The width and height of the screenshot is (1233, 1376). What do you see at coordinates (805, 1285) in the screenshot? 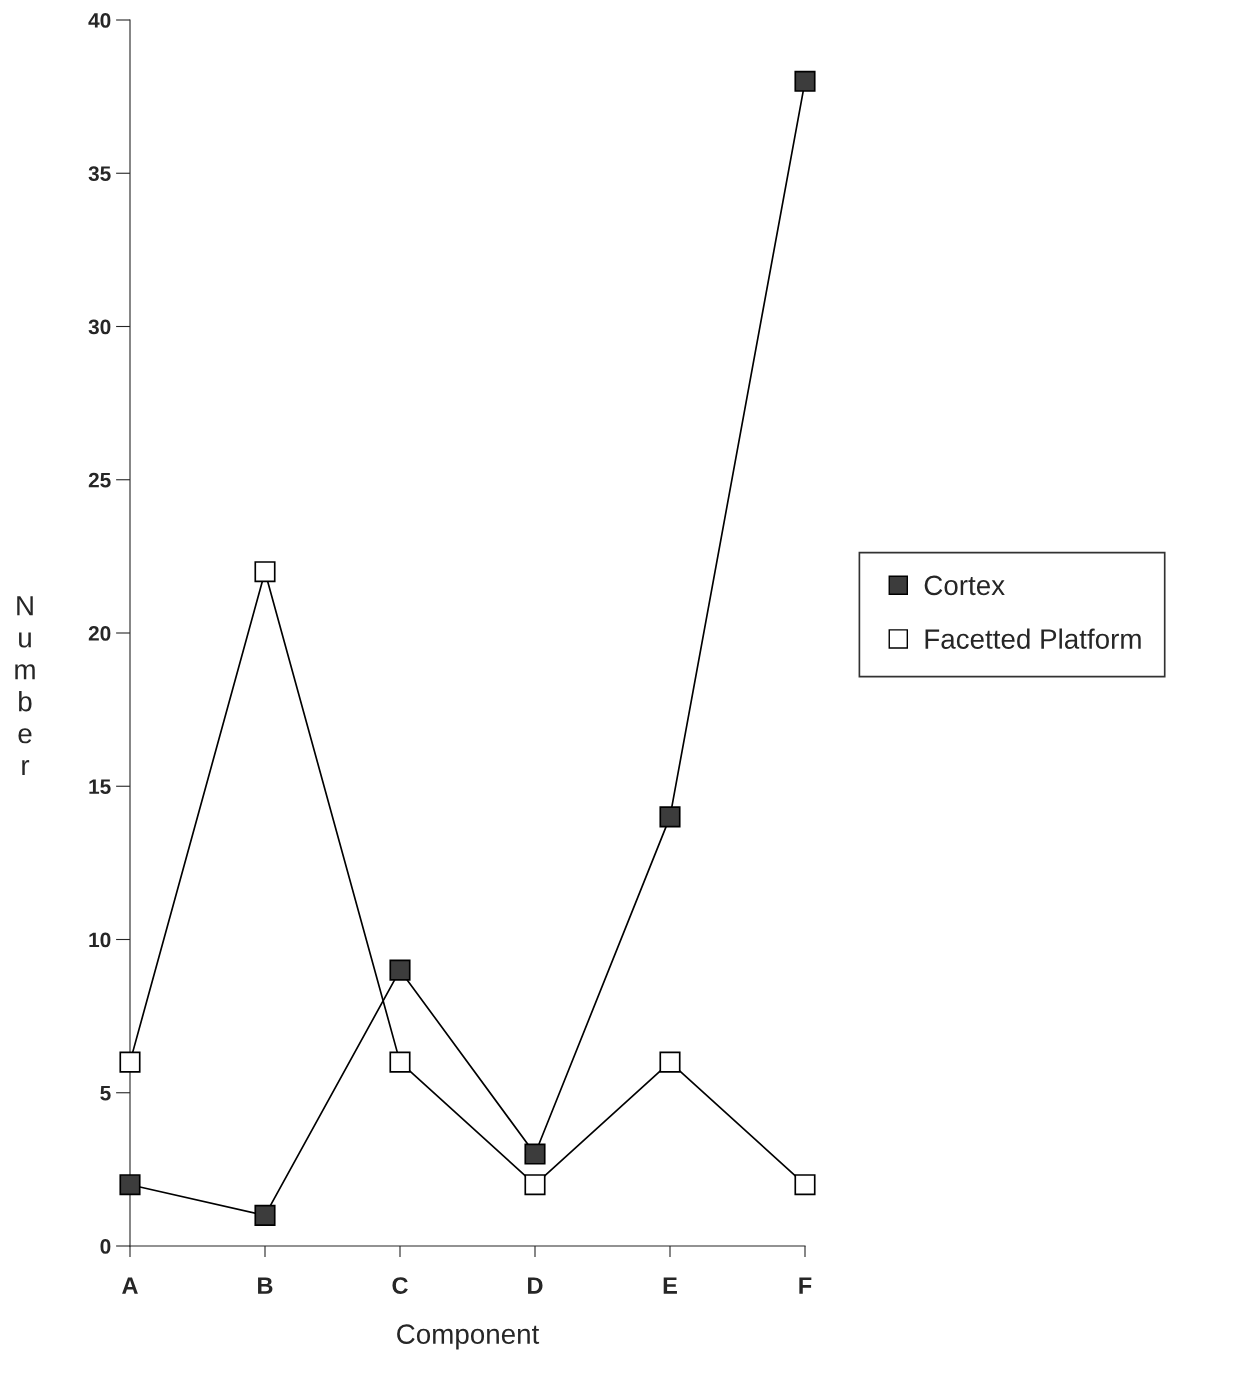
I see `x-tick-label: F` at bounding box center [805, 1285].